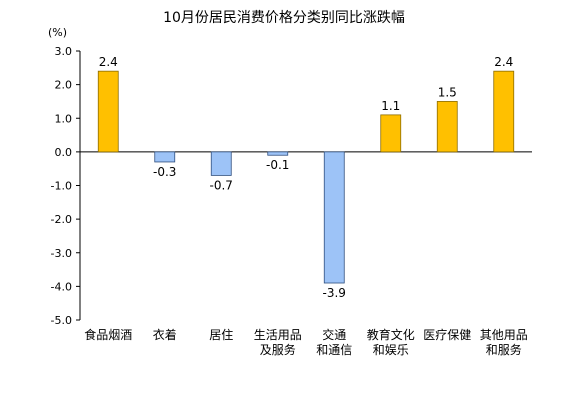 Image resolution: width=568 pixels, height=403 pixels. What do you see at coordinates (447, 335) in the screenshot?
I see `category-label: 医疗保健` at bounding box center [447, 335].